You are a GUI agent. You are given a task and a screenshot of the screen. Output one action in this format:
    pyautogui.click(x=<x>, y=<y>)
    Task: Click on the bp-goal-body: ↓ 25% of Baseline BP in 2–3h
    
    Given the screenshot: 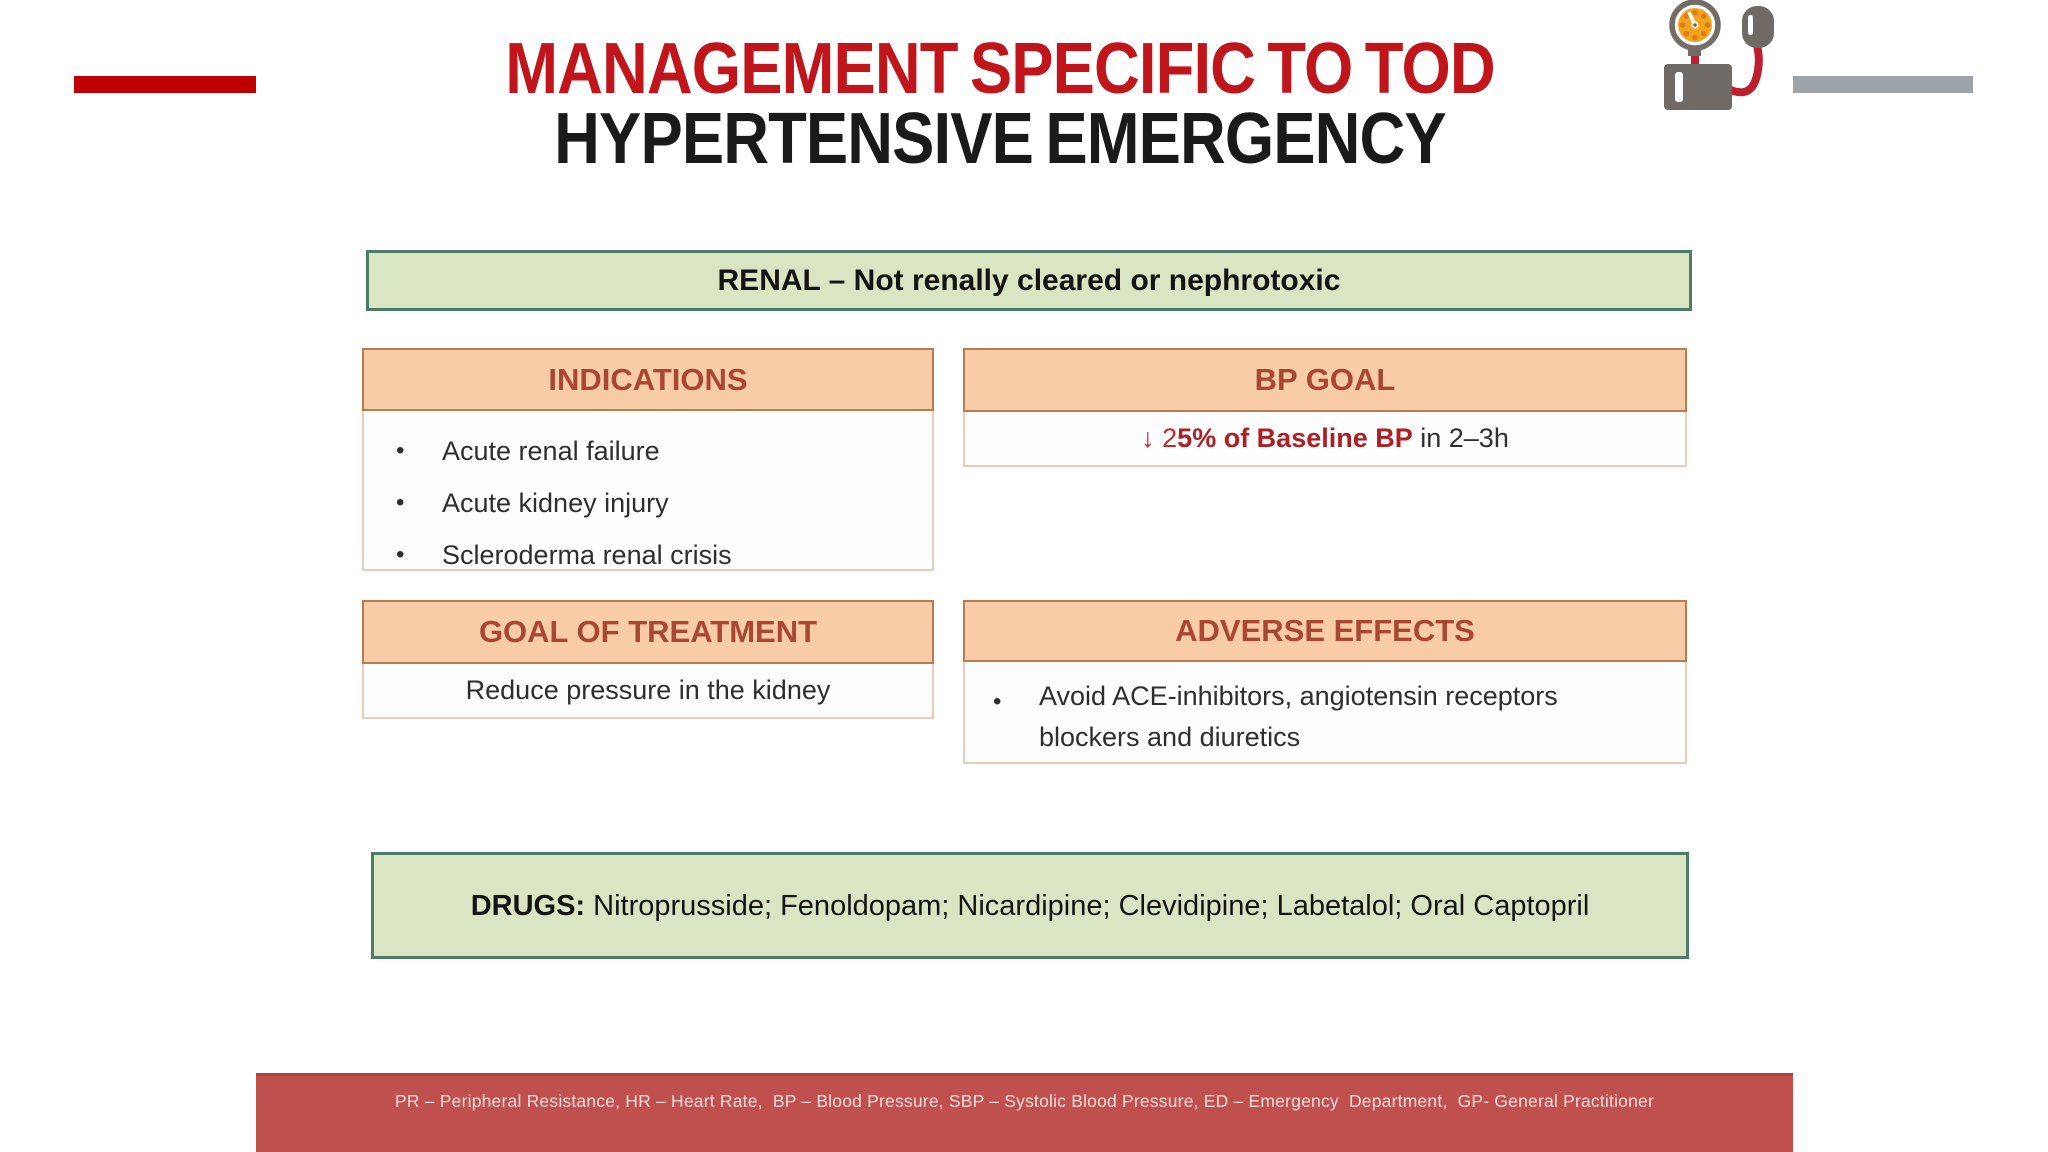 What is the action you would take?
    pyautogui.click(x=1325, y=439)
    